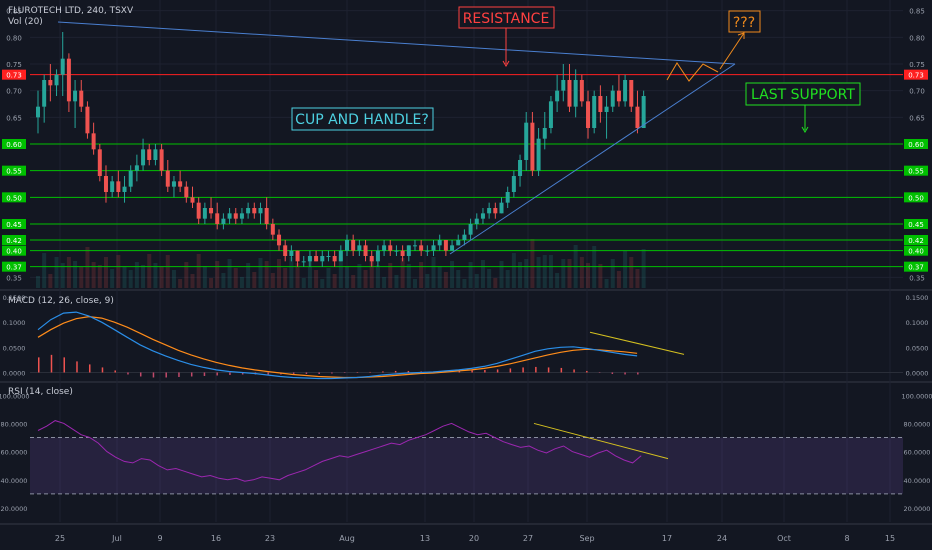 The width and height of the screenshot is (932, 550). Describe the element at coordinates (14, 509) in the screenshot. I see `rsi-left-tick: 20.0000` at that location.